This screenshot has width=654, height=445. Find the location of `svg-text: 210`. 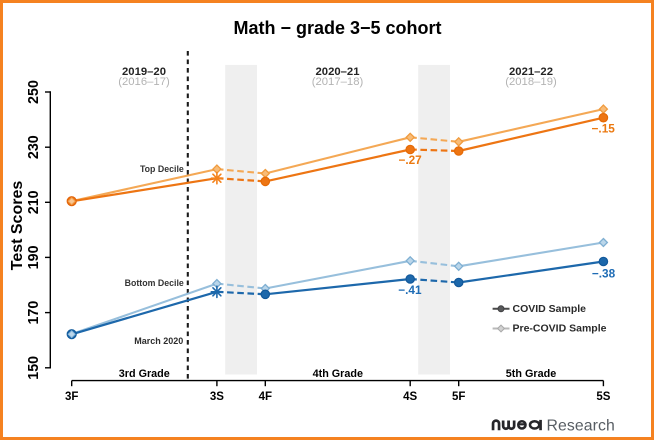

svg-text: 210 is located at coordinates (34, 202).